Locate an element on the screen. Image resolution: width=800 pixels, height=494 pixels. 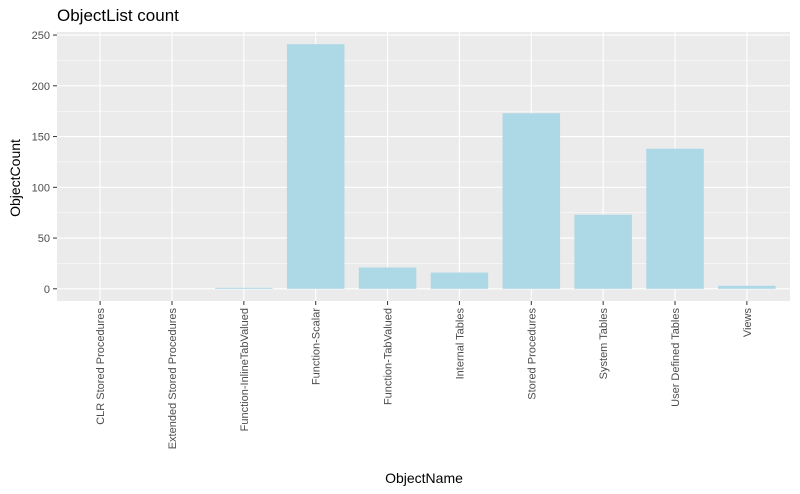
x-axis-title: ObjectName is located at coordinates (424, 478).